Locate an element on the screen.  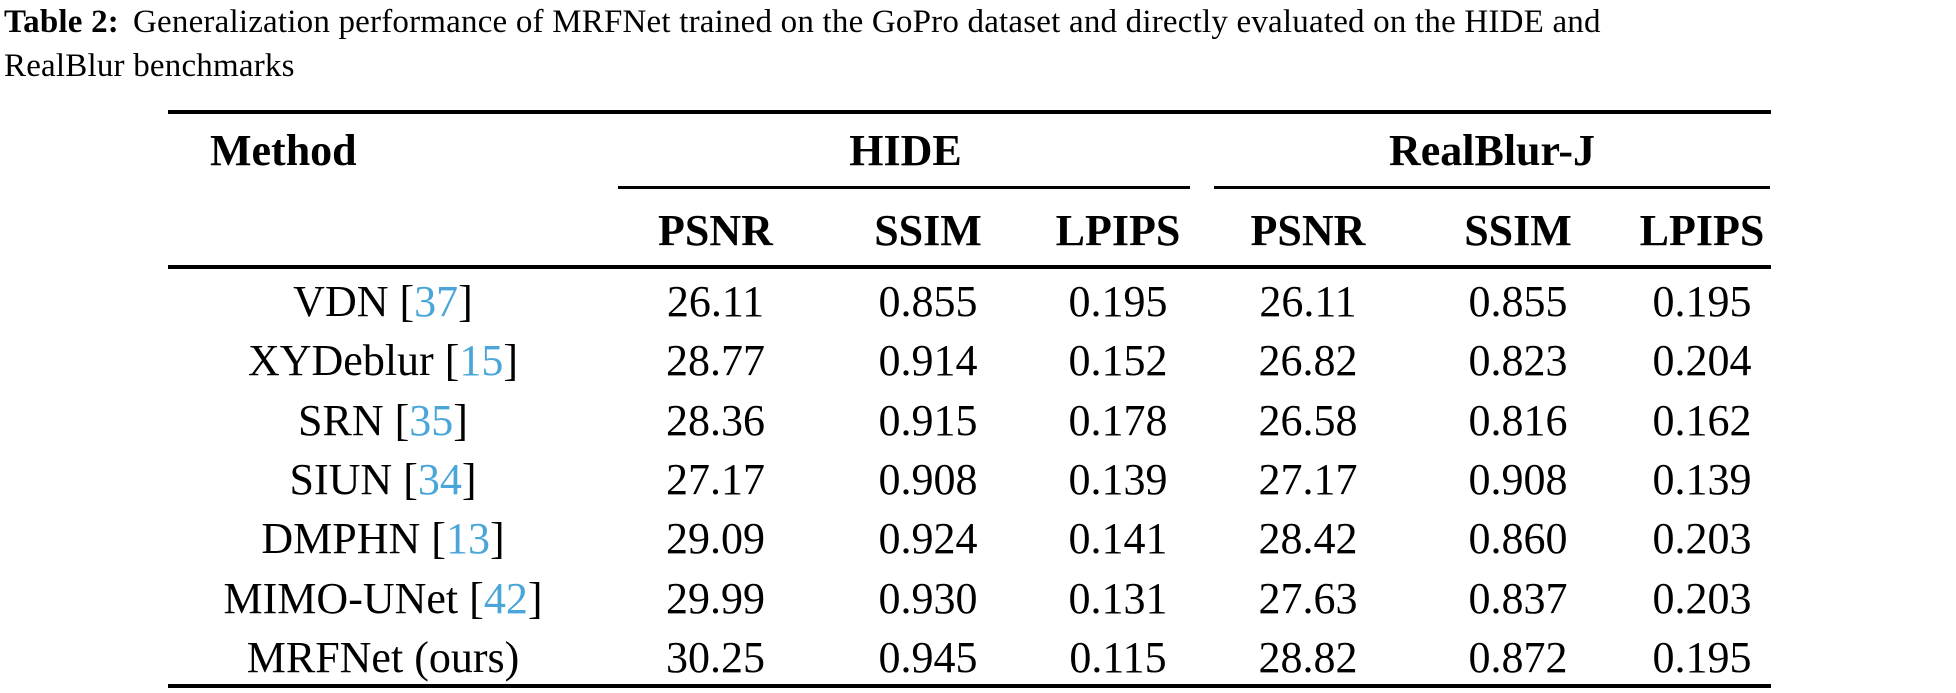
method-cell: DMPHN [13] is located at coordinates (383, 538).